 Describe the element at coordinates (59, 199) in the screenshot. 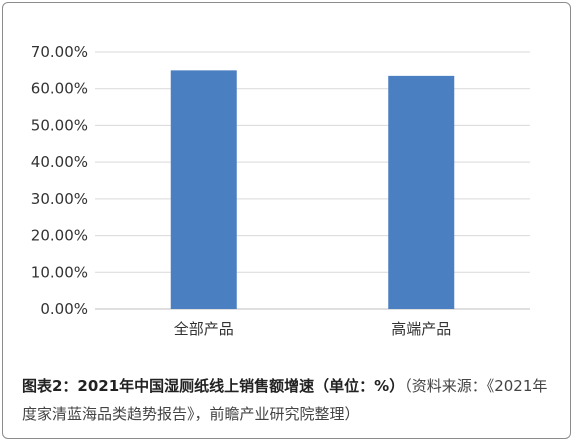

I see `y-tick-label: 30.00%` at that location.